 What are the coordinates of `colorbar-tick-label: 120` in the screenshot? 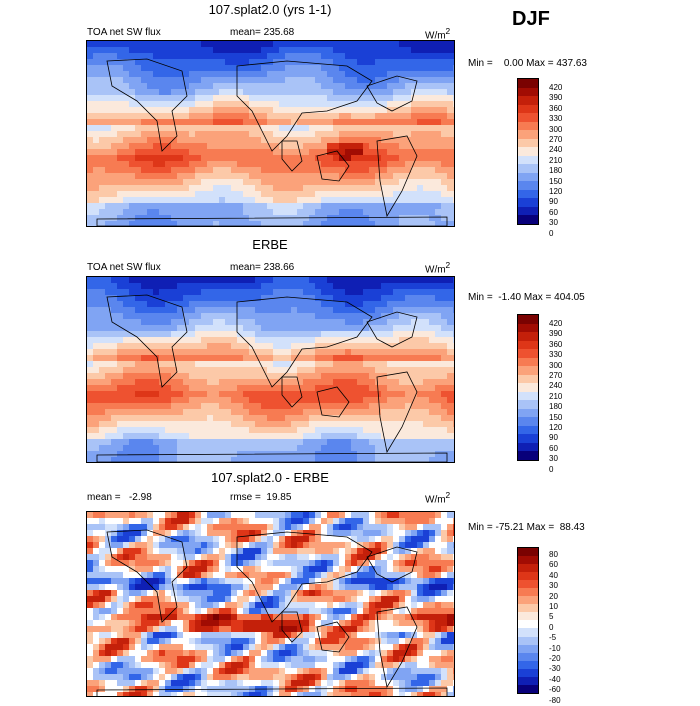 It's located at (556, 428).